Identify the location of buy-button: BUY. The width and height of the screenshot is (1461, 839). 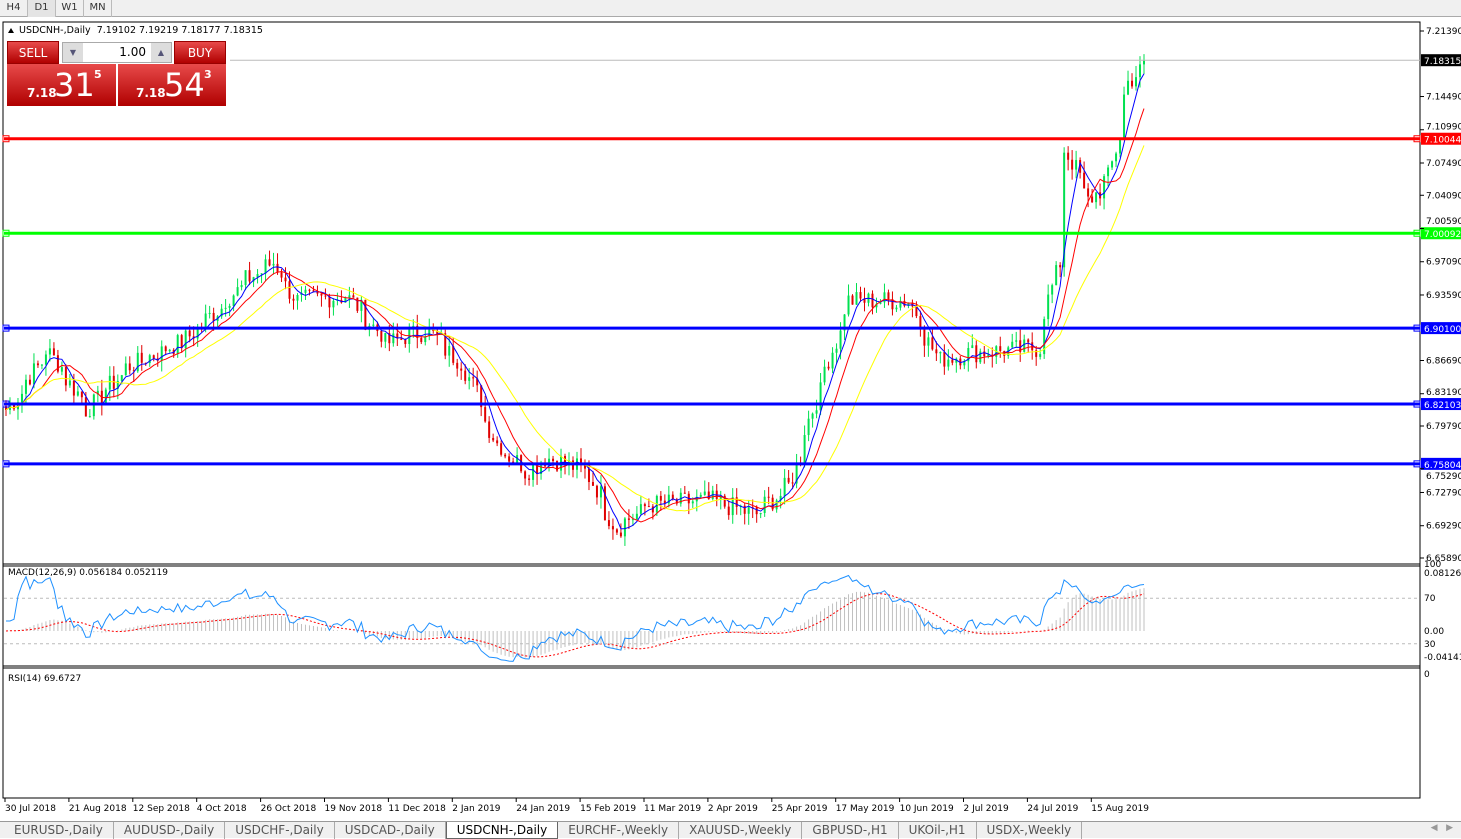
(200, 52).